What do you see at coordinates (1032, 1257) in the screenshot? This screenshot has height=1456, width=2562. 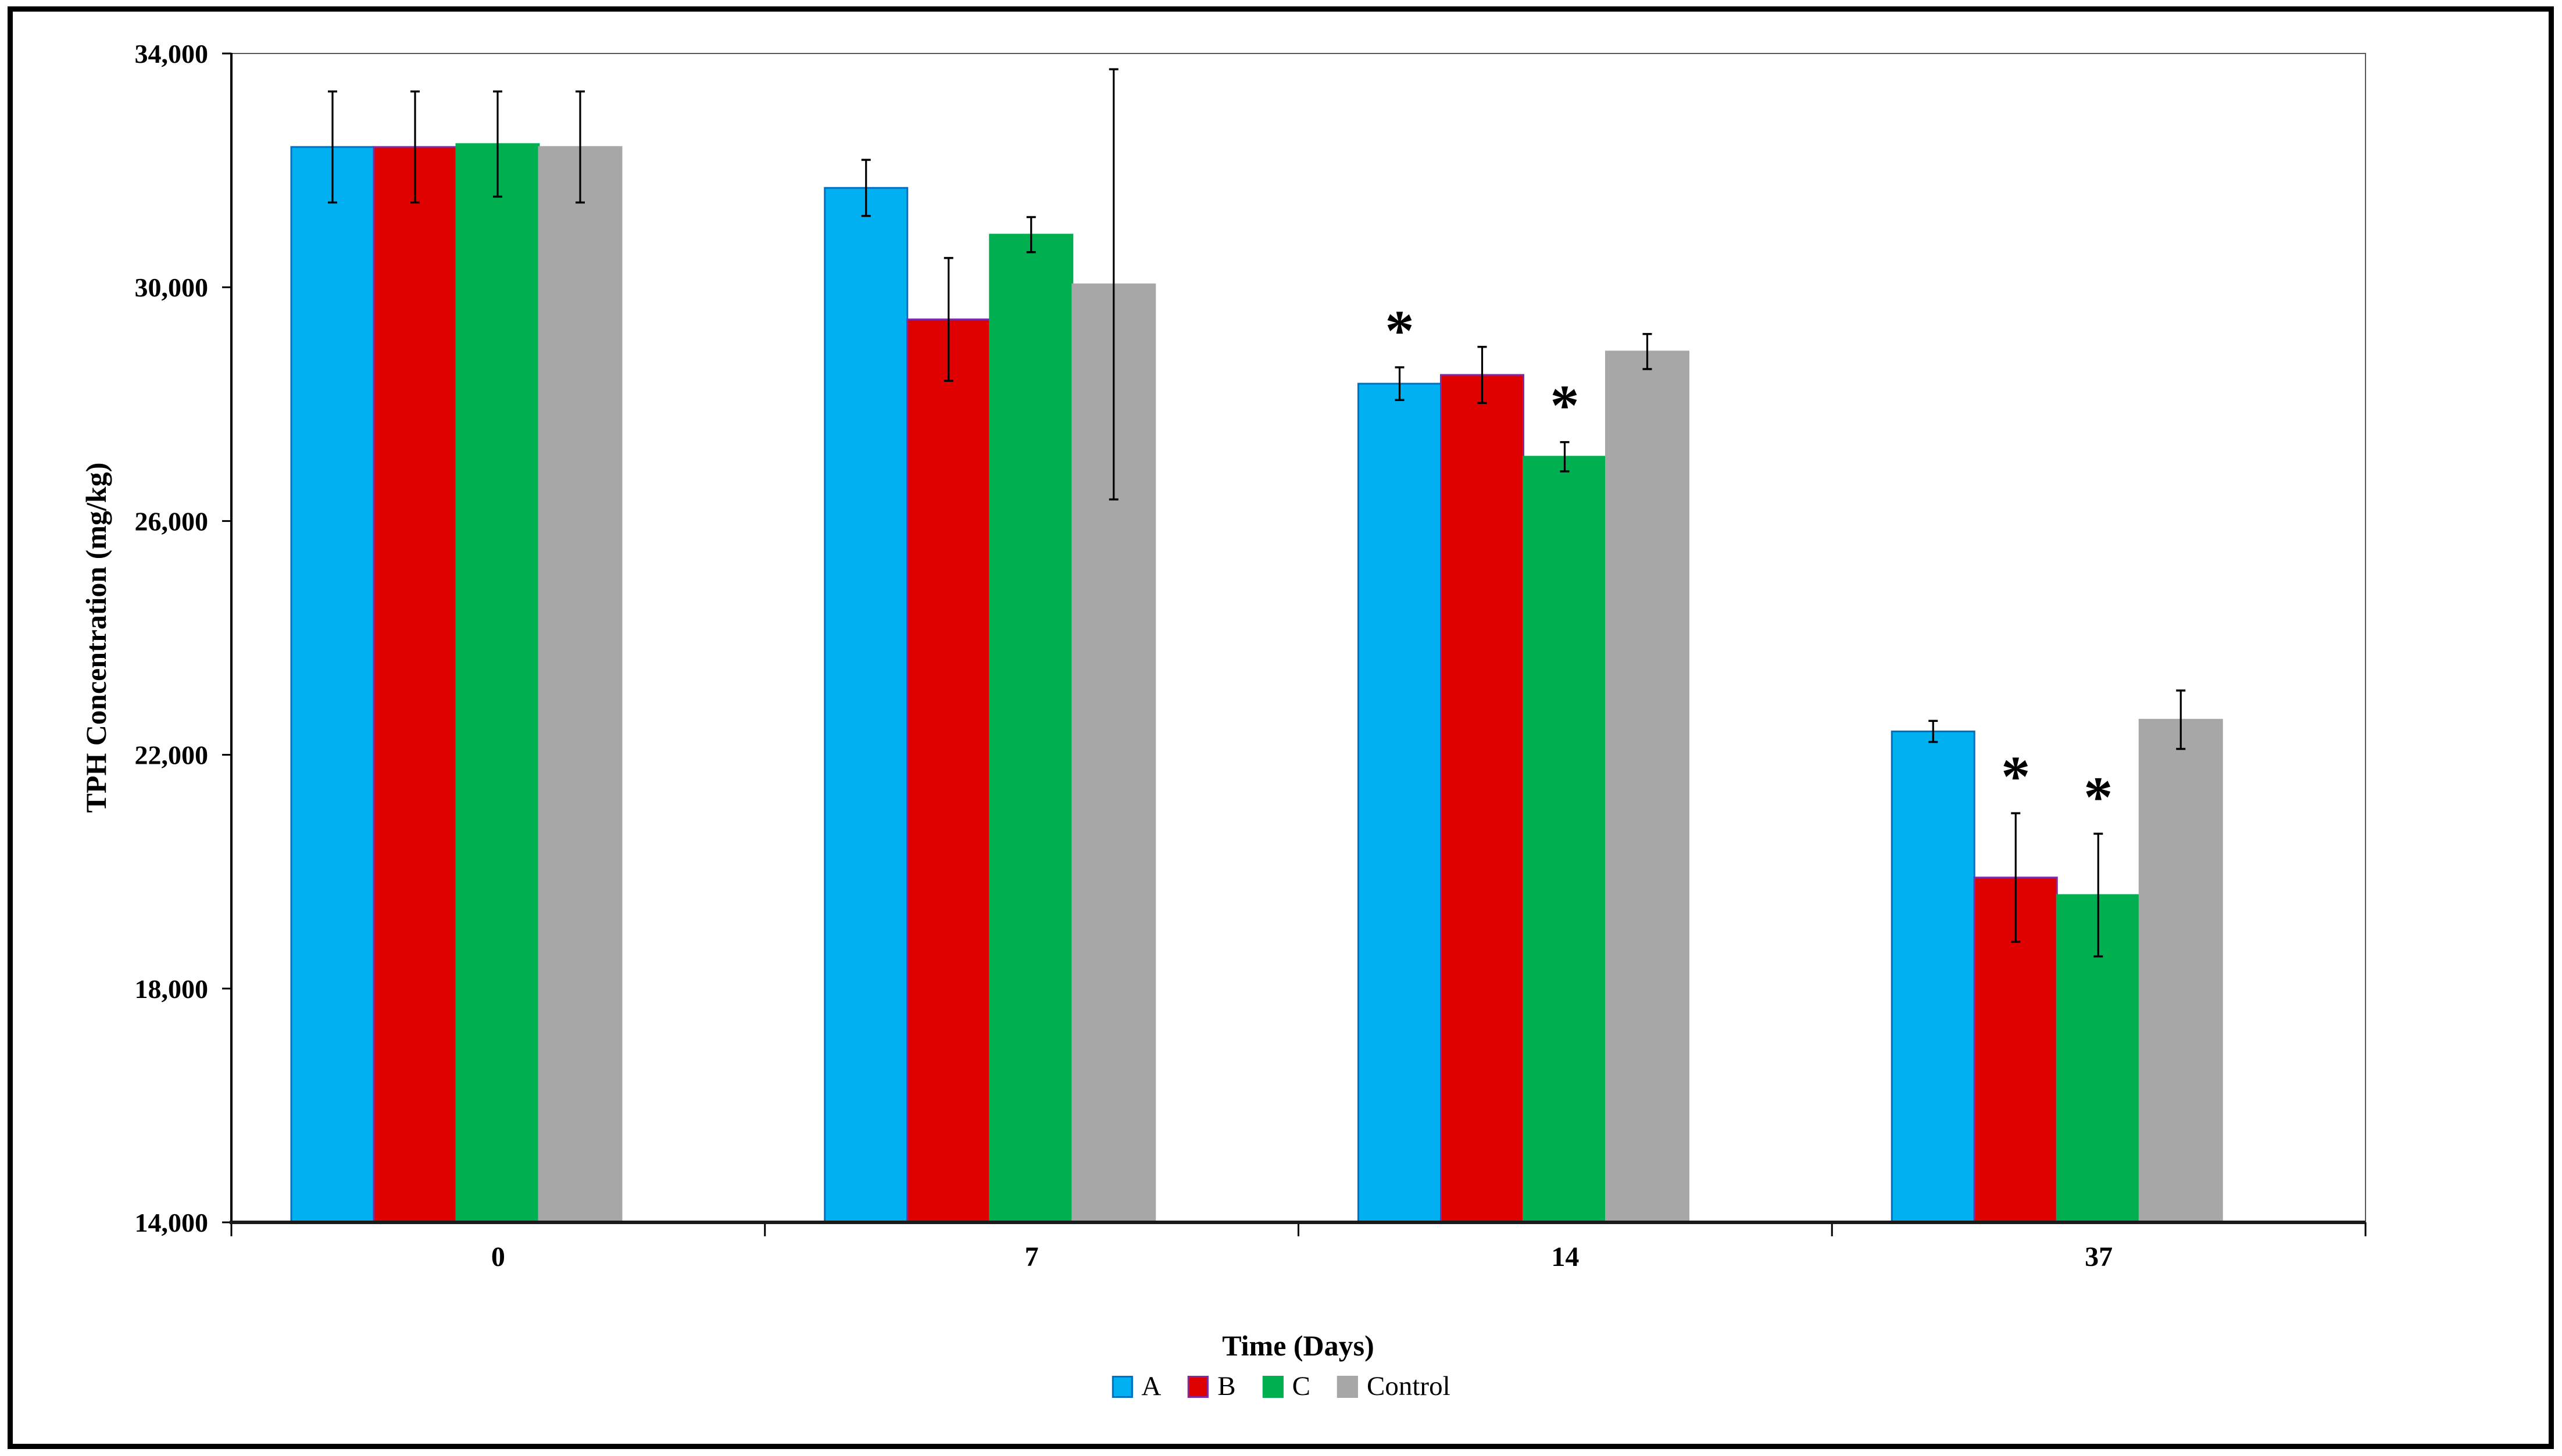 I see `x-category-label: 7` at bounding box center [1032, 1257].